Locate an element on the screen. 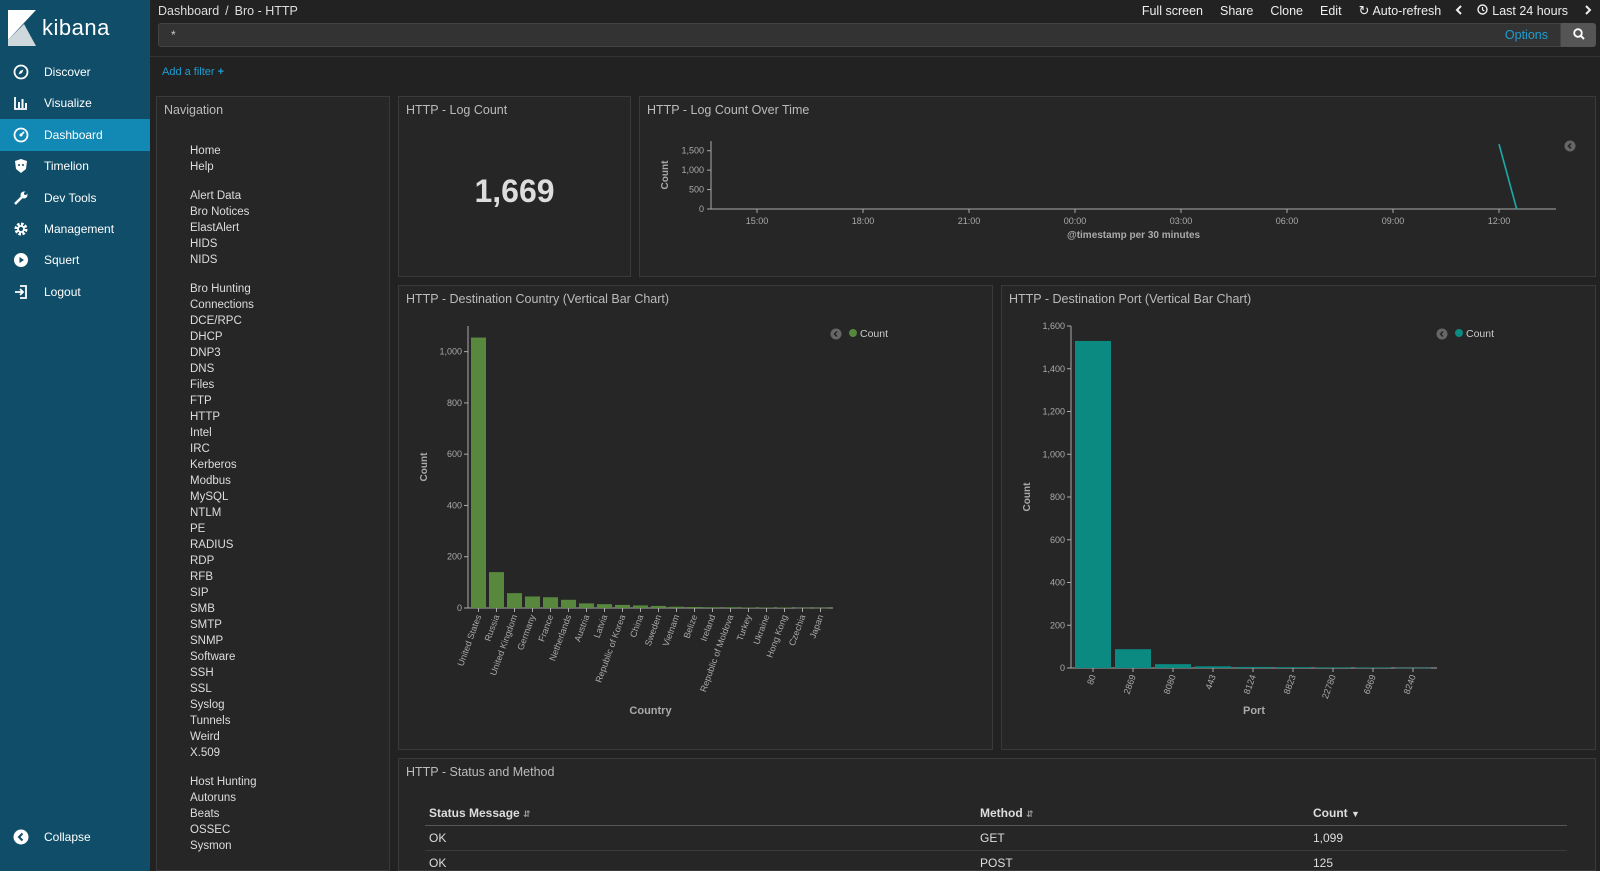 This screenshot has width=1600, height=871. table-cell: 1,099 is located at coordinates (1328, 837).